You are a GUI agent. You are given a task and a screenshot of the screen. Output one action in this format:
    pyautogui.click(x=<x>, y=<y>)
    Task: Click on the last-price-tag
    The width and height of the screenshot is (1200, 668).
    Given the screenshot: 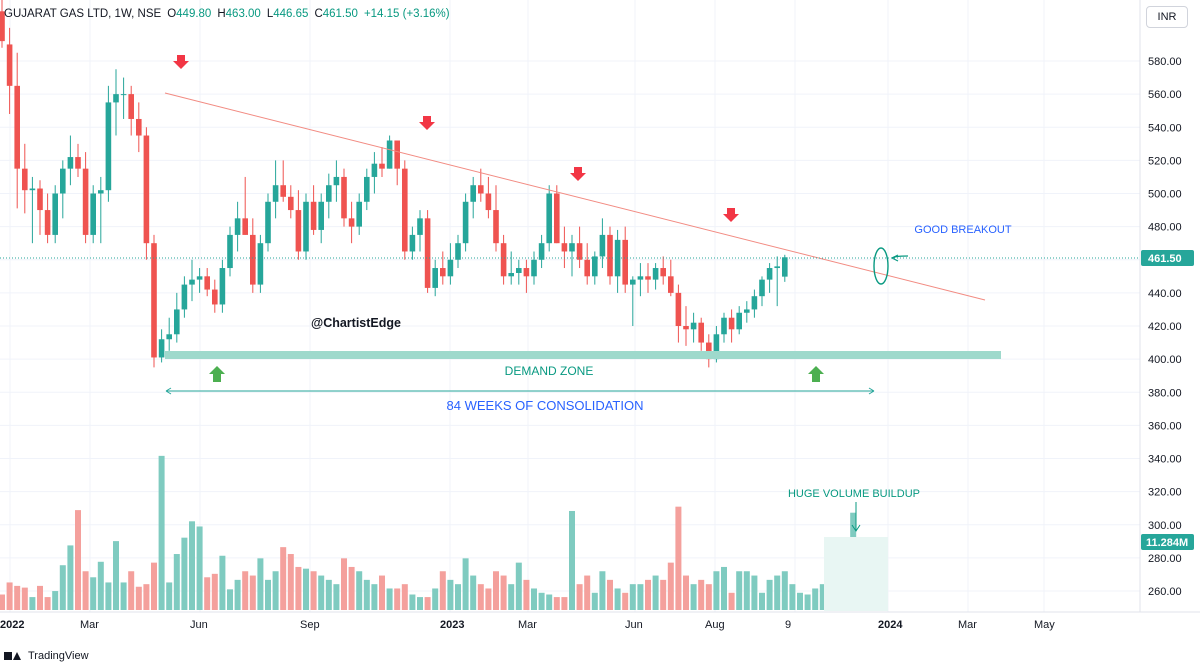 What is the action you would take?
    pyautogui.click(x=1167, y=258)
    